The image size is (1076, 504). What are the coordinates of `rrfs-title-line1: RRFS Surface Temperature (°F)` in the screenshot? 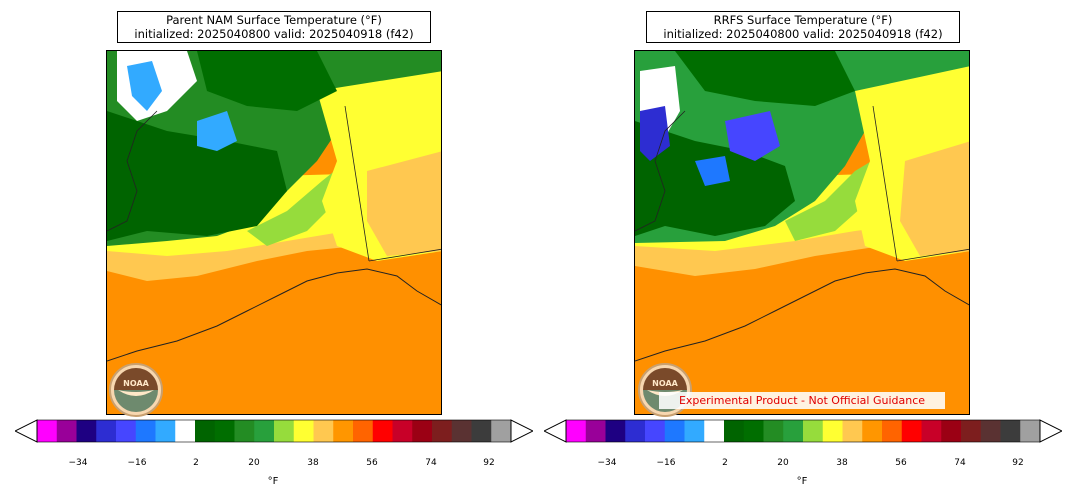 It's located at (803, 20).